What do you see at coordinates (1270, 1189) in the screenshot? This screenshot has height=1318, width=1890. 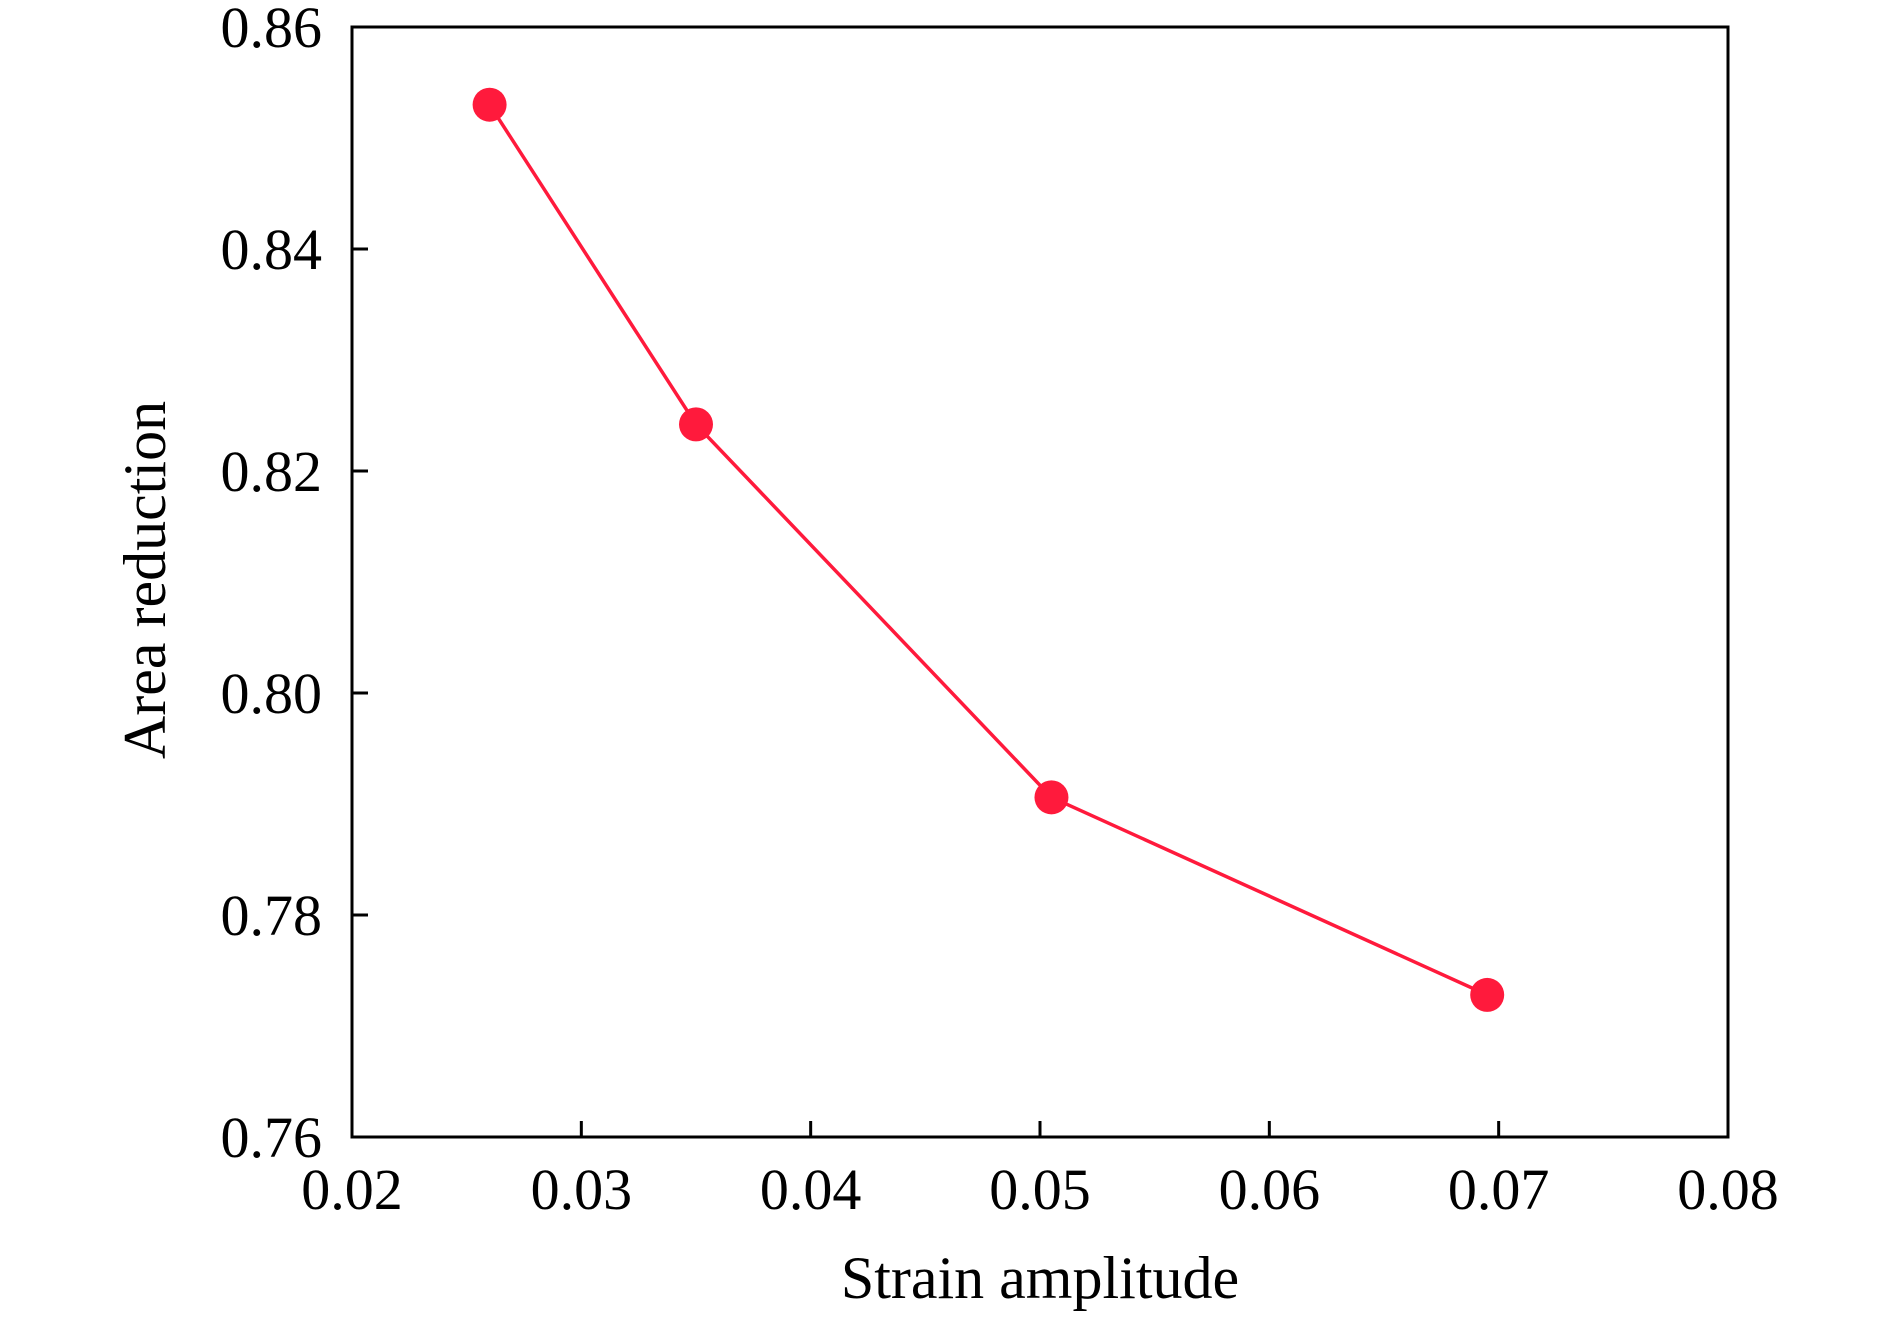 I see `x-tick-label: 0.06` at bounding box center [1270, 1189].